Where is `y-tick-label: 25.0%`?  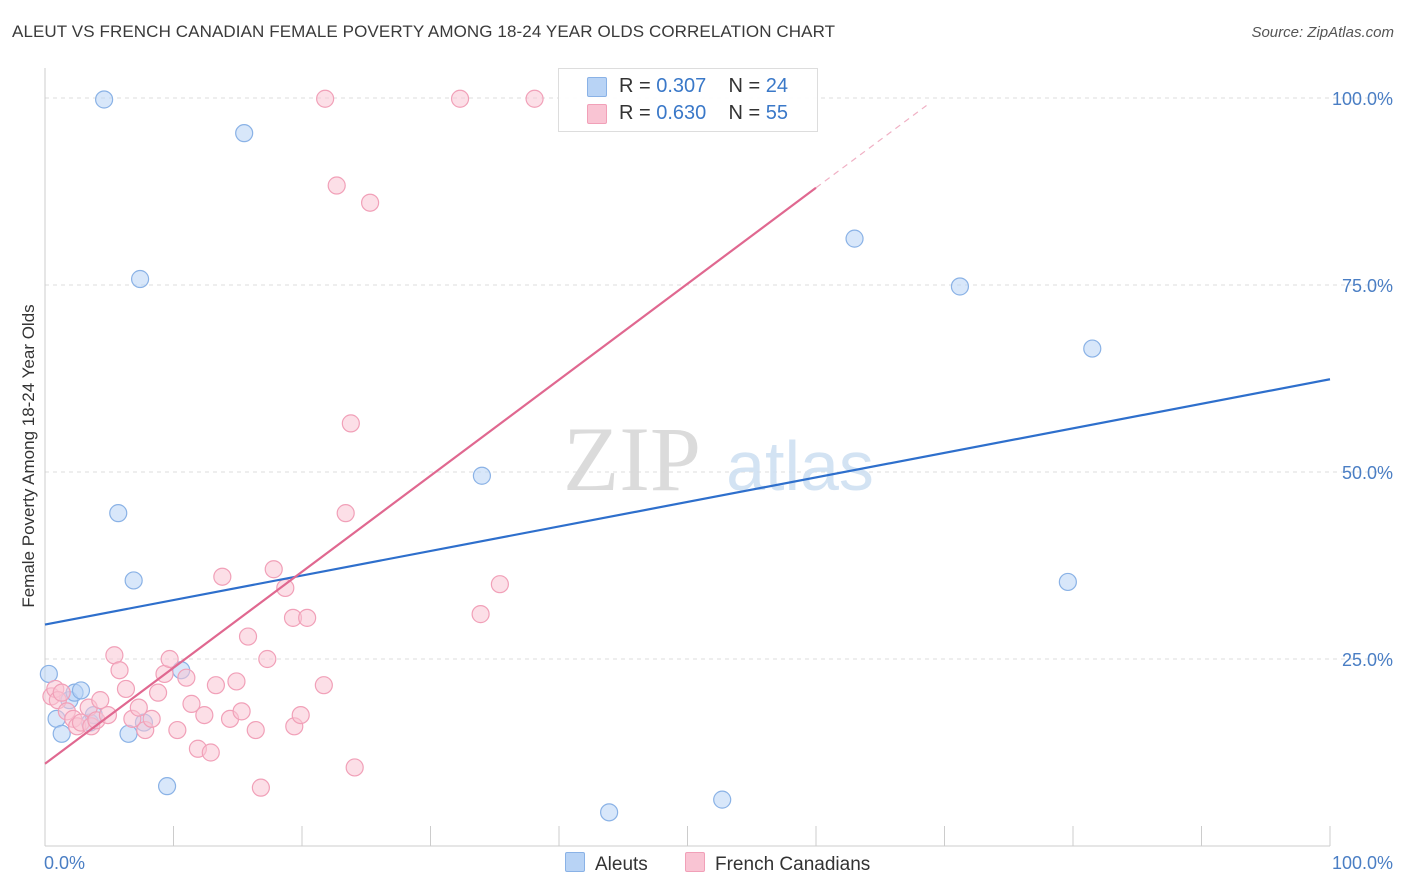 y-tick-label: 25.0% is located at coordinates (1367, 660).